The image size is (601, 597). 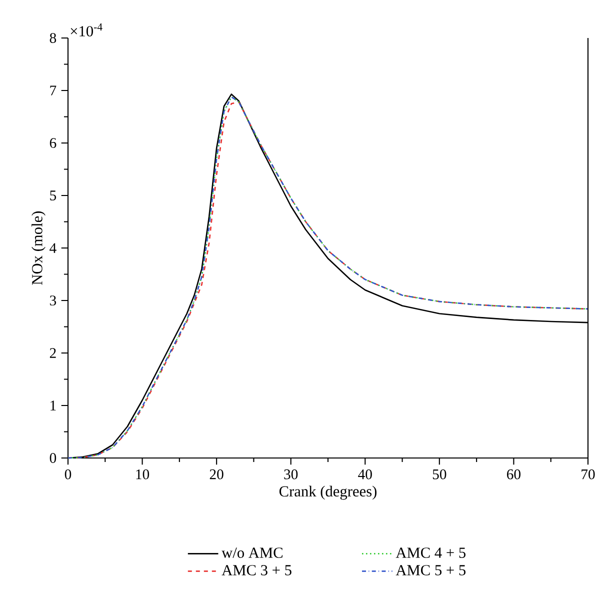 What do you see at coordinates (53, 195) in the screenshot?
I see `y-tick-label: 5` at bounding box center [53, 195].